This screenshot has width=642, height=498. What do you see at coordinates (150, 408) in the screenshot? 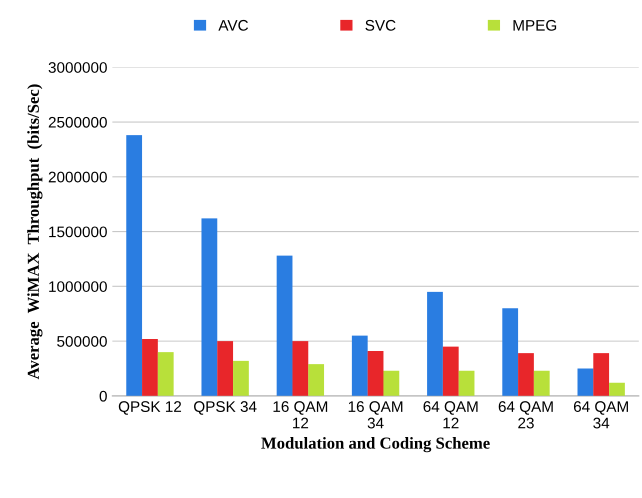
I see `x-tick-label: QPSK 12` at bounding box center [150, 408].